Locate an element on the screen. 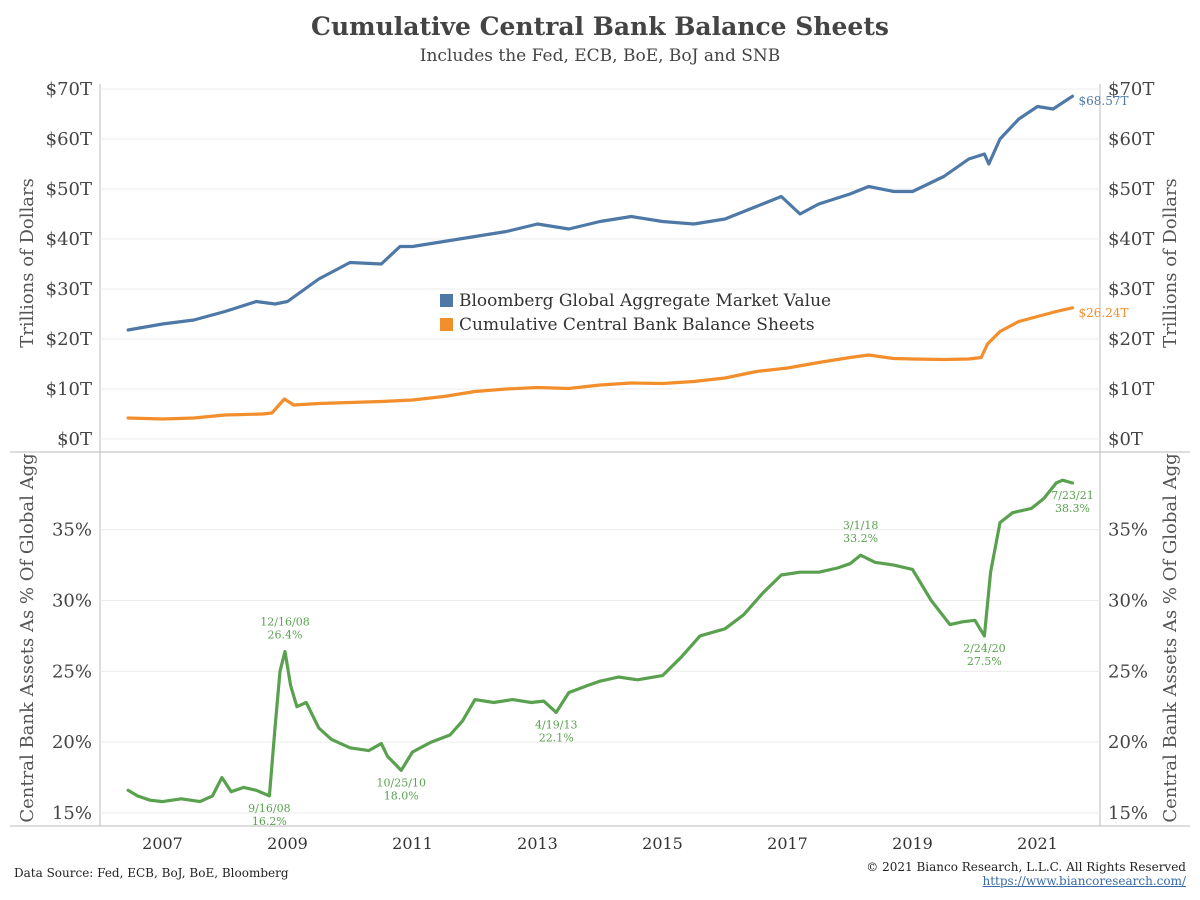 The height and width of the screenshot is (900, 1200). y-axis-title-right: Trillions of Dollars is located at coordinates (1170, 263).